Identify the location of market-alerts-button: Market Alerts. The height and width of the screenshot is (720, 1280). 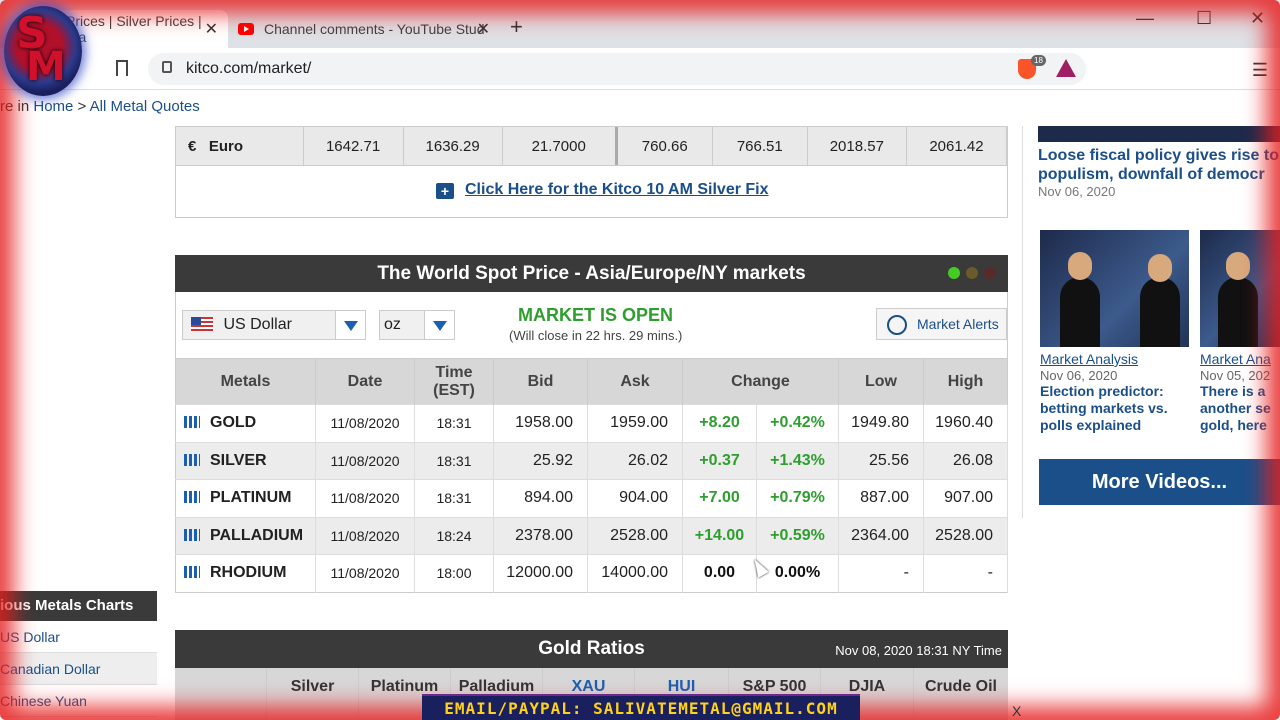
(941, 324).